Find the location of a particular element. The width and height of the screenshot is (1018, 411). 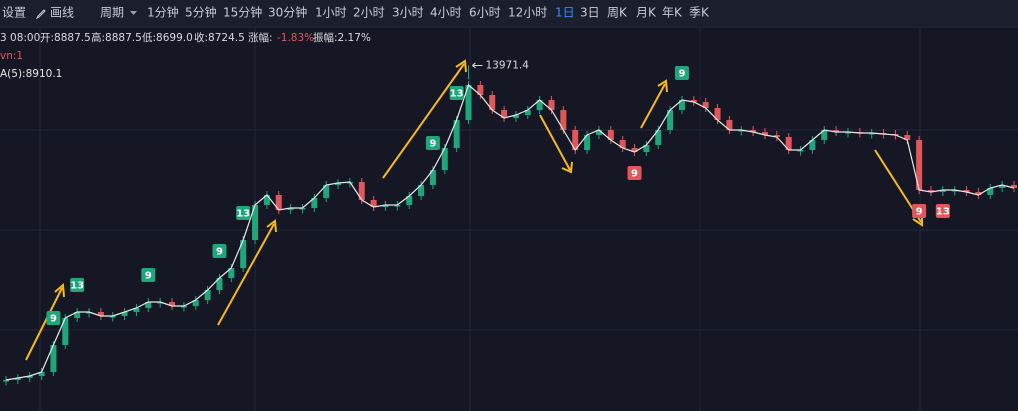

interval-button: 12小时 is located at coordinates (527, 13).